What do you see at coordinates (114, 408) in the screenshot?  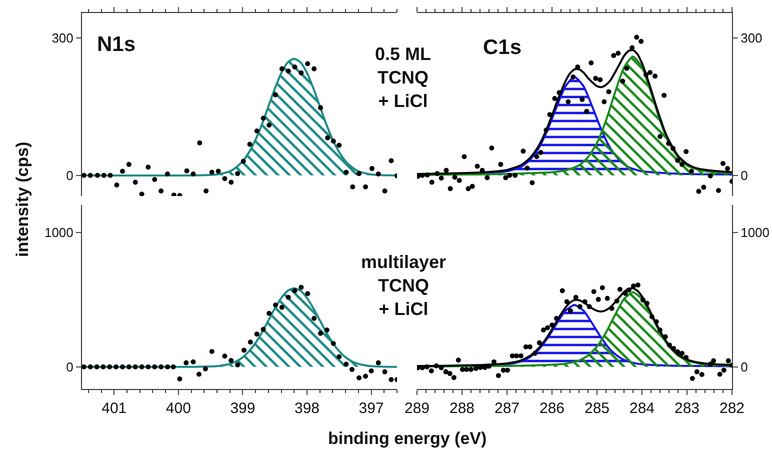 I see `x-tick-label: 401` at bounding box center [114, 408].